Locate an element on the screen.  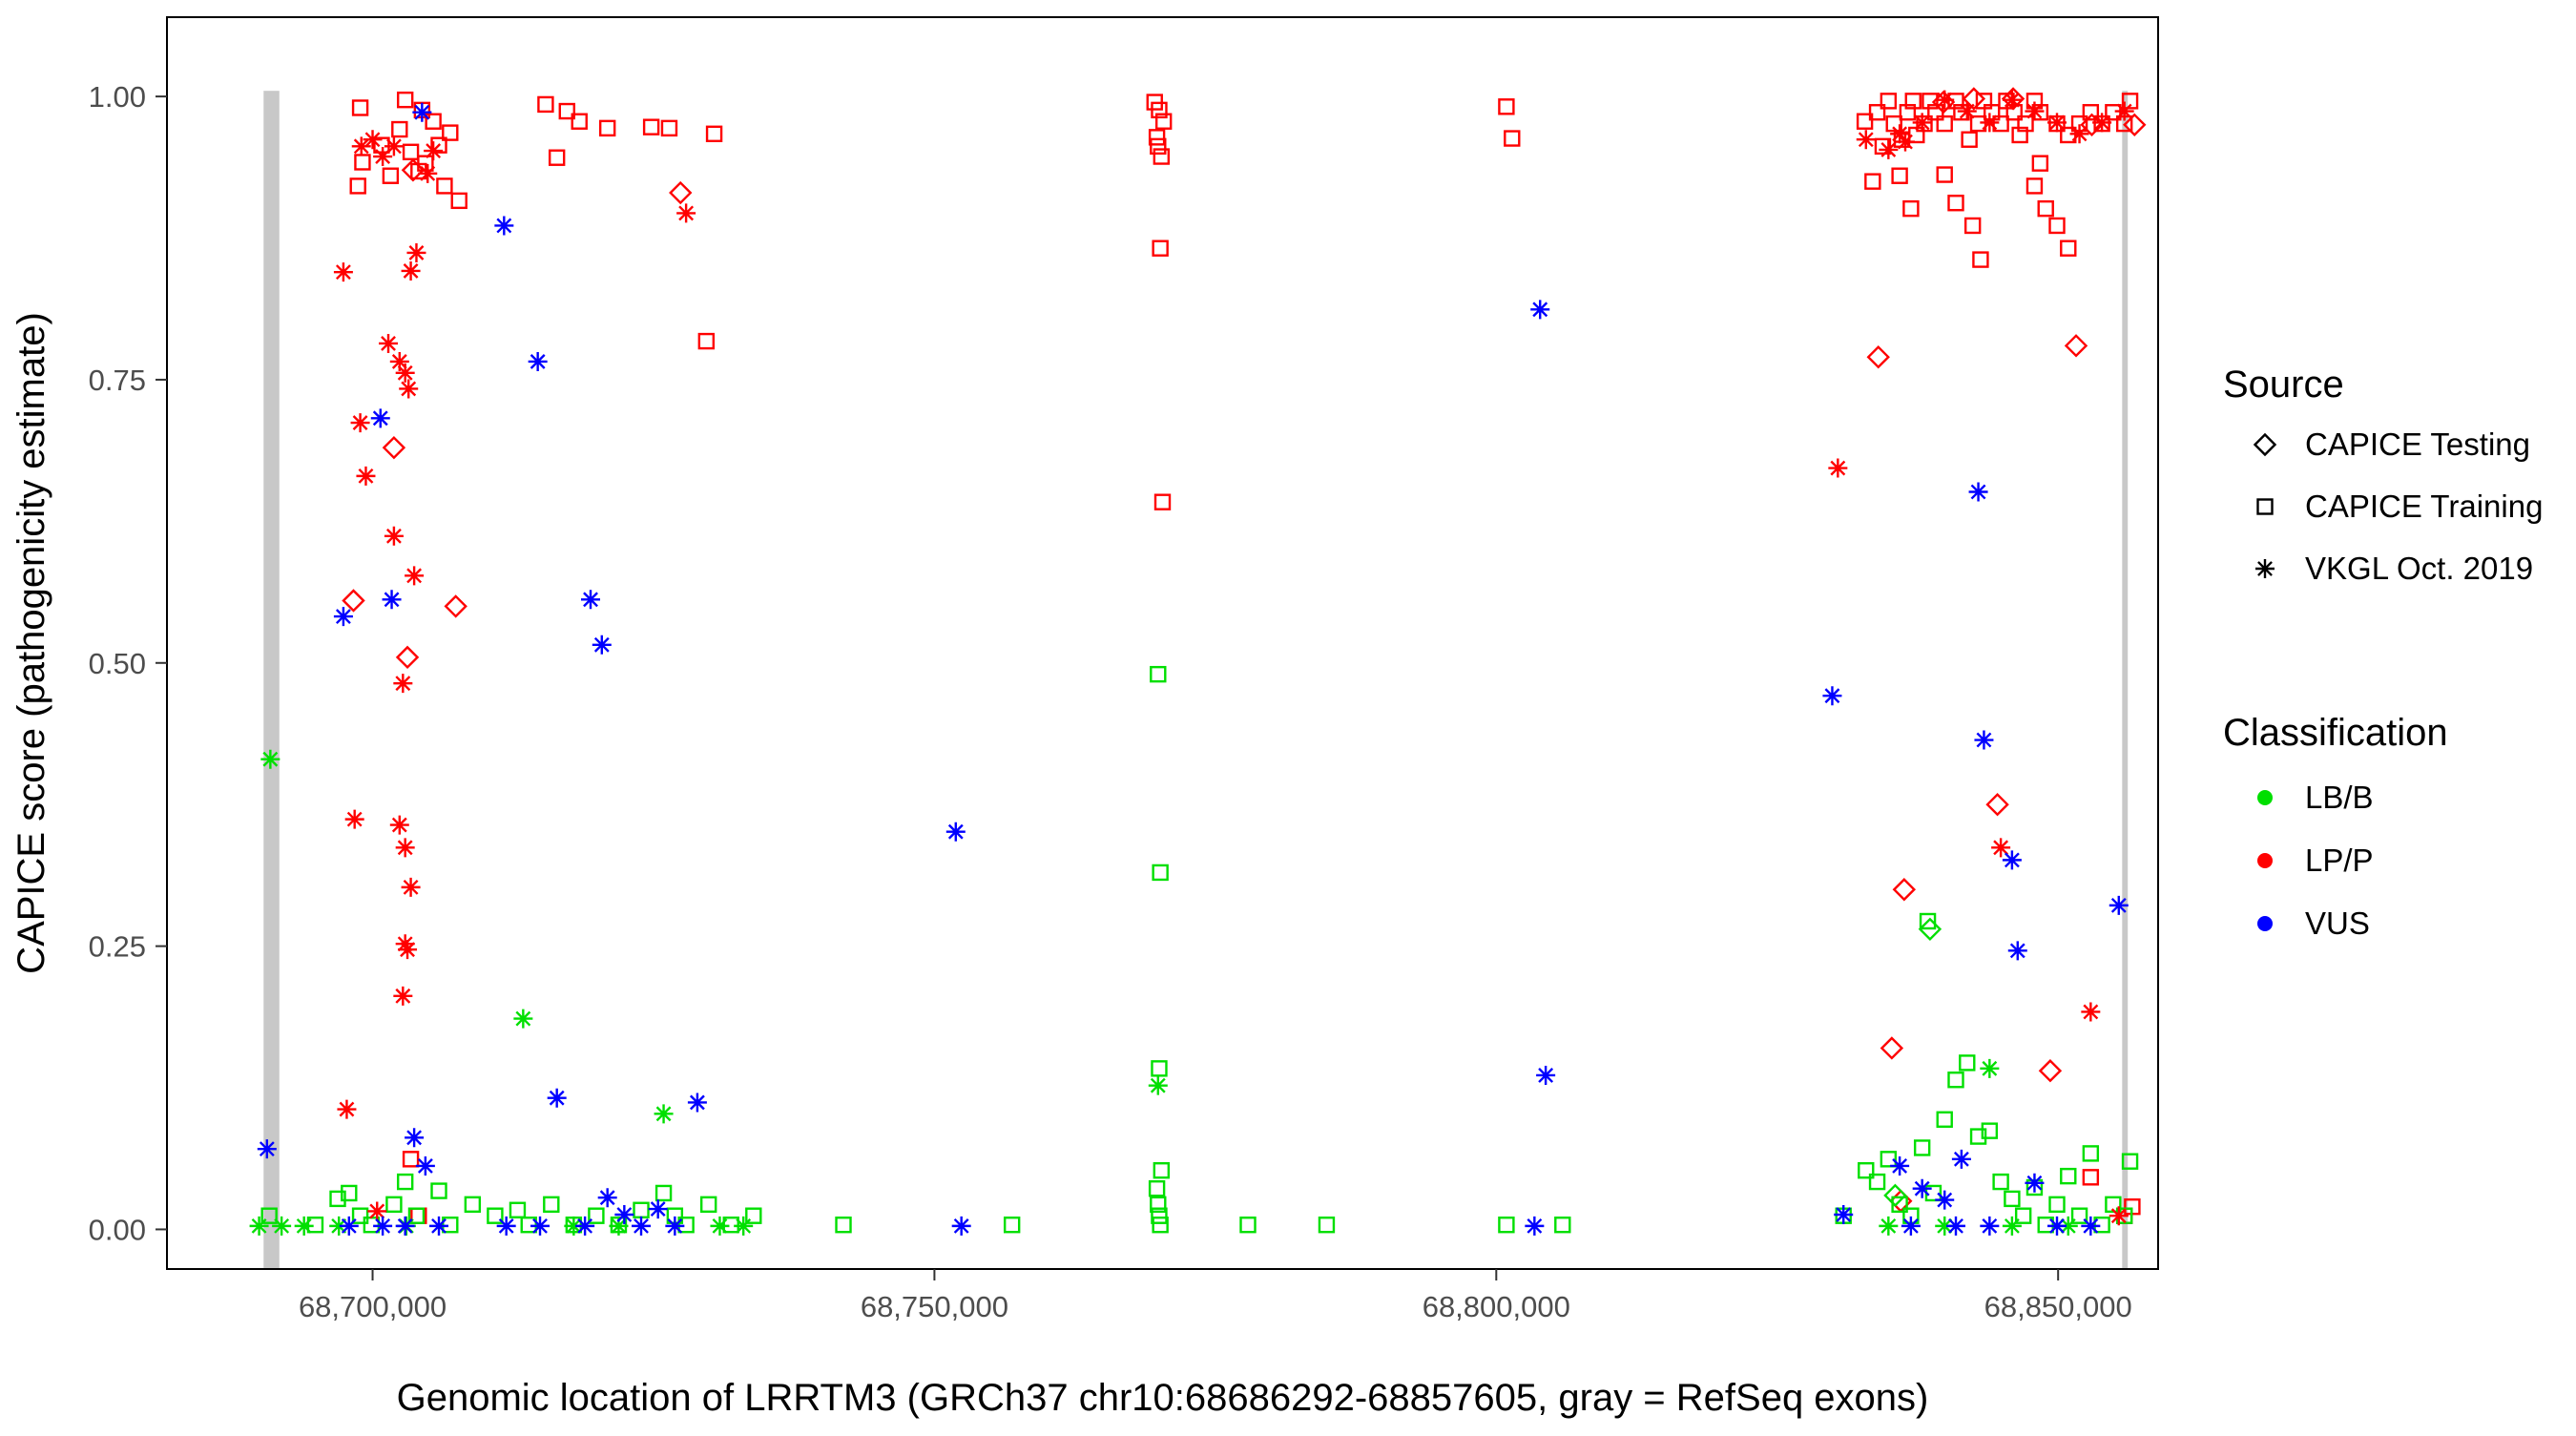
x-tick-label: 68,800,000 is located at coordinates (1496, 1306).